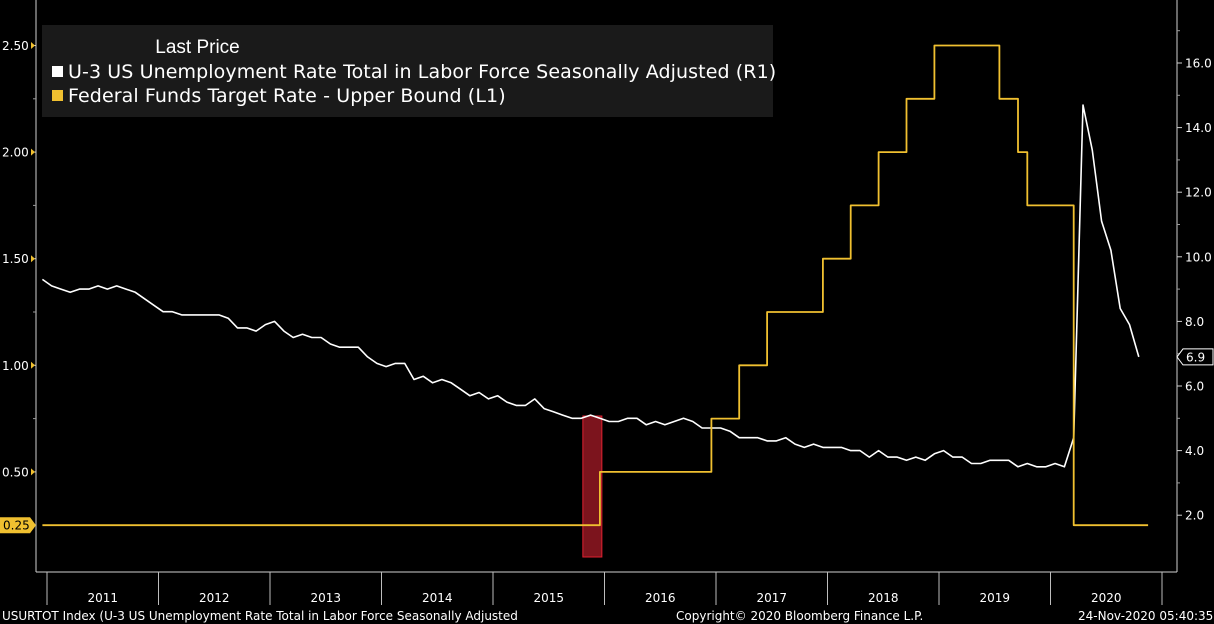  I want to click on right-tick-label: 12.0, so click(1198, 193).